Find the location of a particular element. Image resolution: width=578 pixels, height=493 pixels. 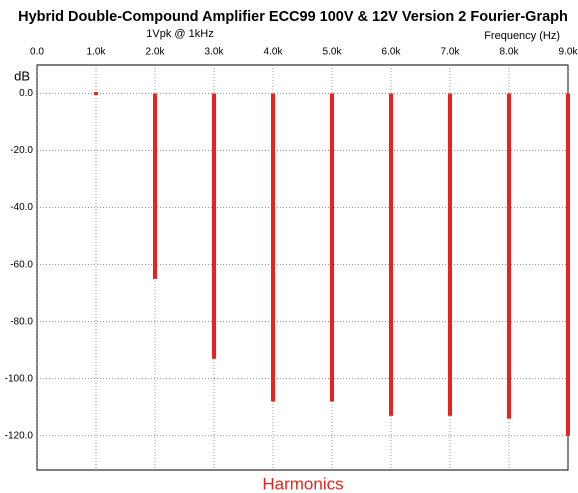

y-tick-label: -60.0 is located at coordinates (21, 264).